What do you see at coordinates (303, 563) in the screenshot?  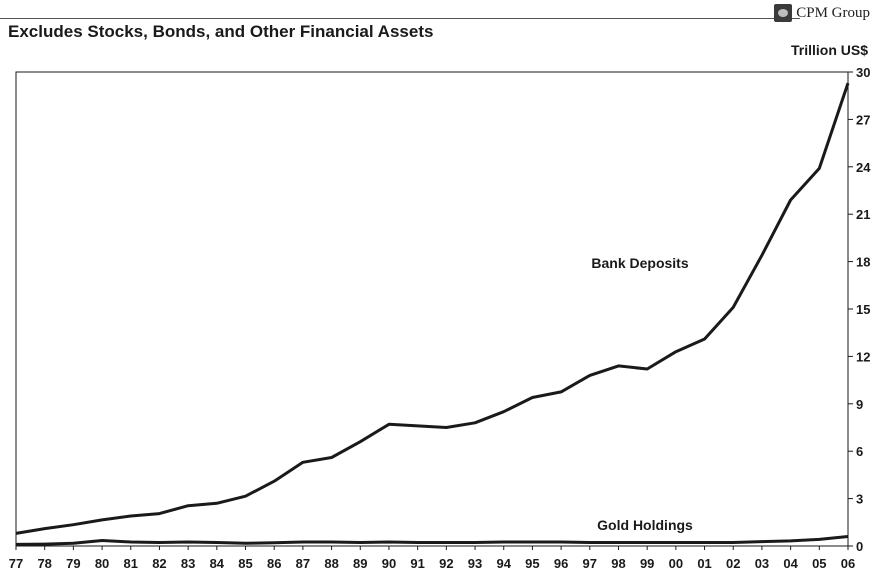 I see `x-tick-label: 87` at bounding box center [303, 563].